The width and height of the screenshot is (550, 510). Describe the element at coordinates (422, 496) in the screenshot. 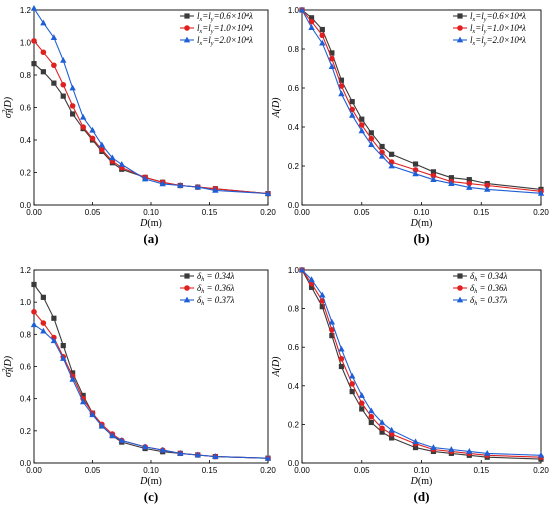

I see `panel-label: (d)` at that location.